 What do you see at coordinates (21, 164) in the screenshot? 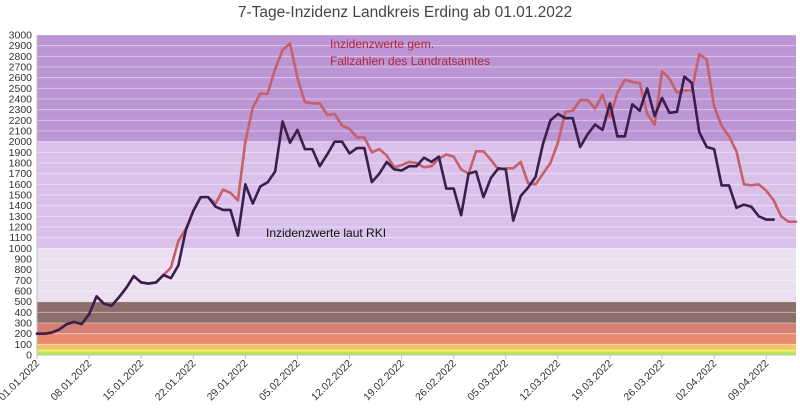
I see `y-tick-label-1800: 1800` at bounding box center [21, 164].